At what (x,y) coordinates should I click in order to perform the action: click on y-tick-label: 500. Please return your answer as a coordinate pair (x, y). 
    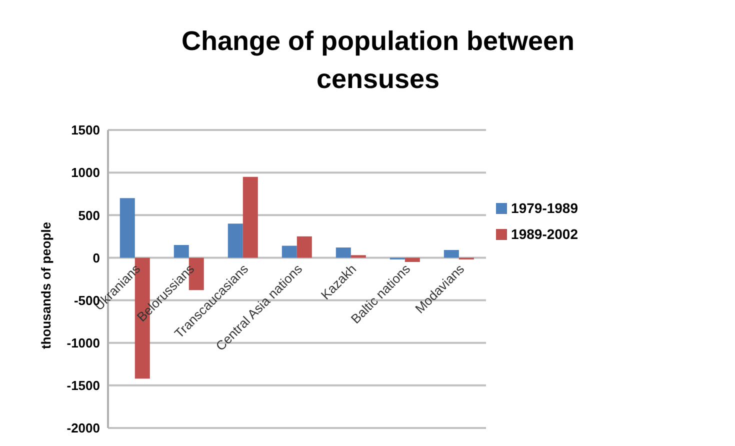
    Looking at the image, I should click on (89, 215).